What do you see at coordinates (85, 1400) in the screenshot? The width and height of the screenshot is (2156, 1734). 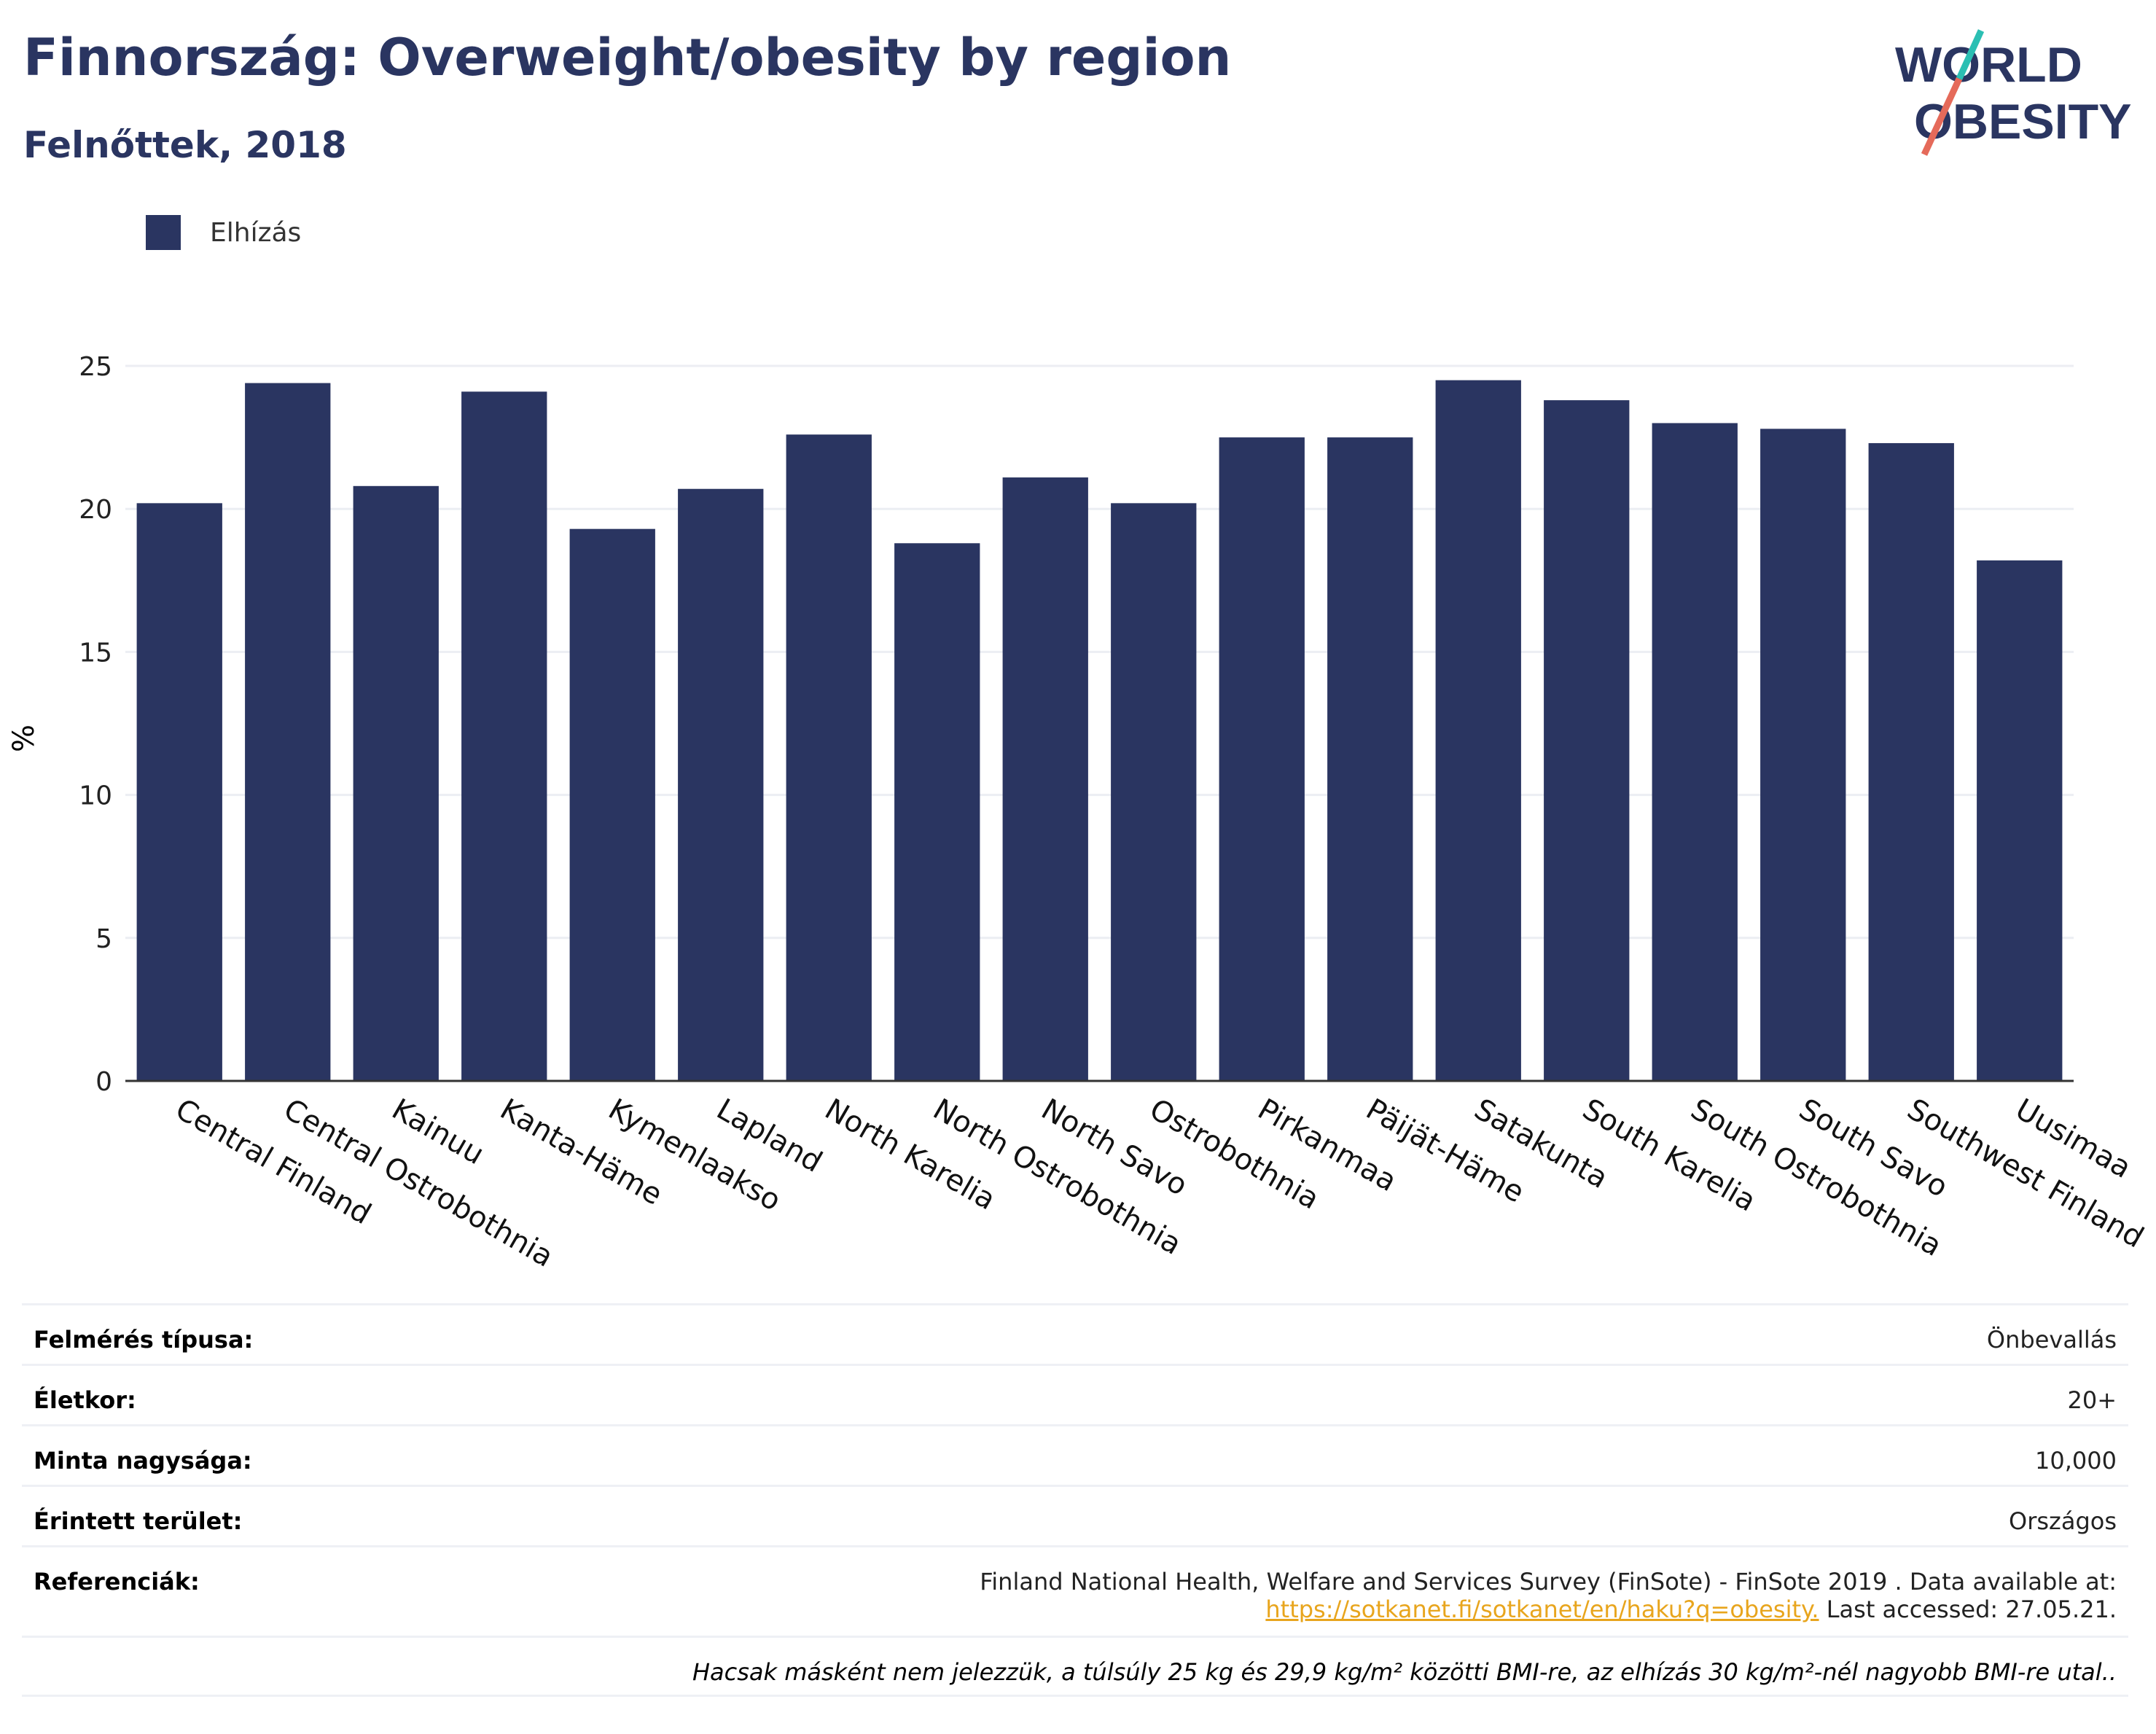 I see `info-label: Életkor:` at bounding box center [85, 1400].